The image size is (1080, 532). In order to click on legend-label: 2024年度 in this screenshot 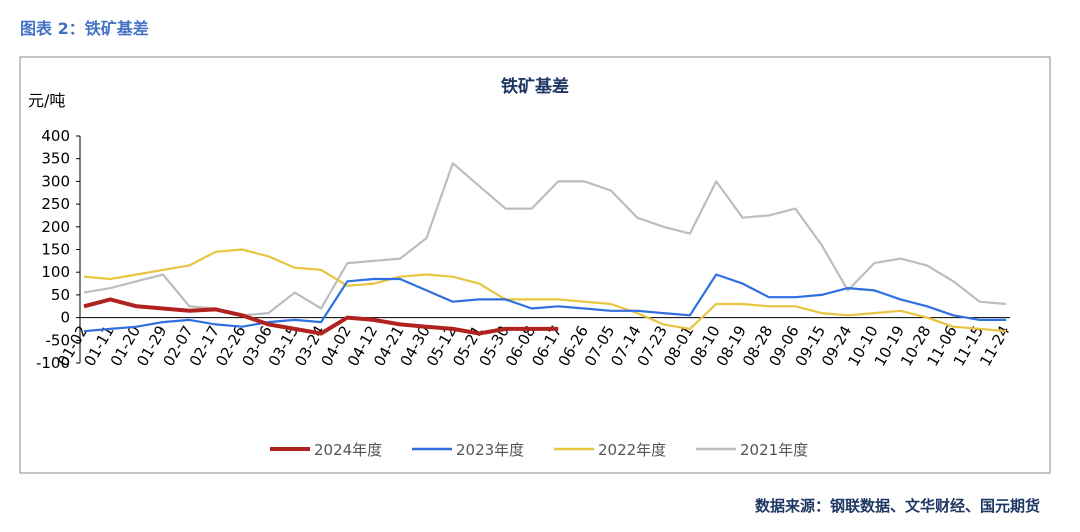, I will do `click(348, 450)`.